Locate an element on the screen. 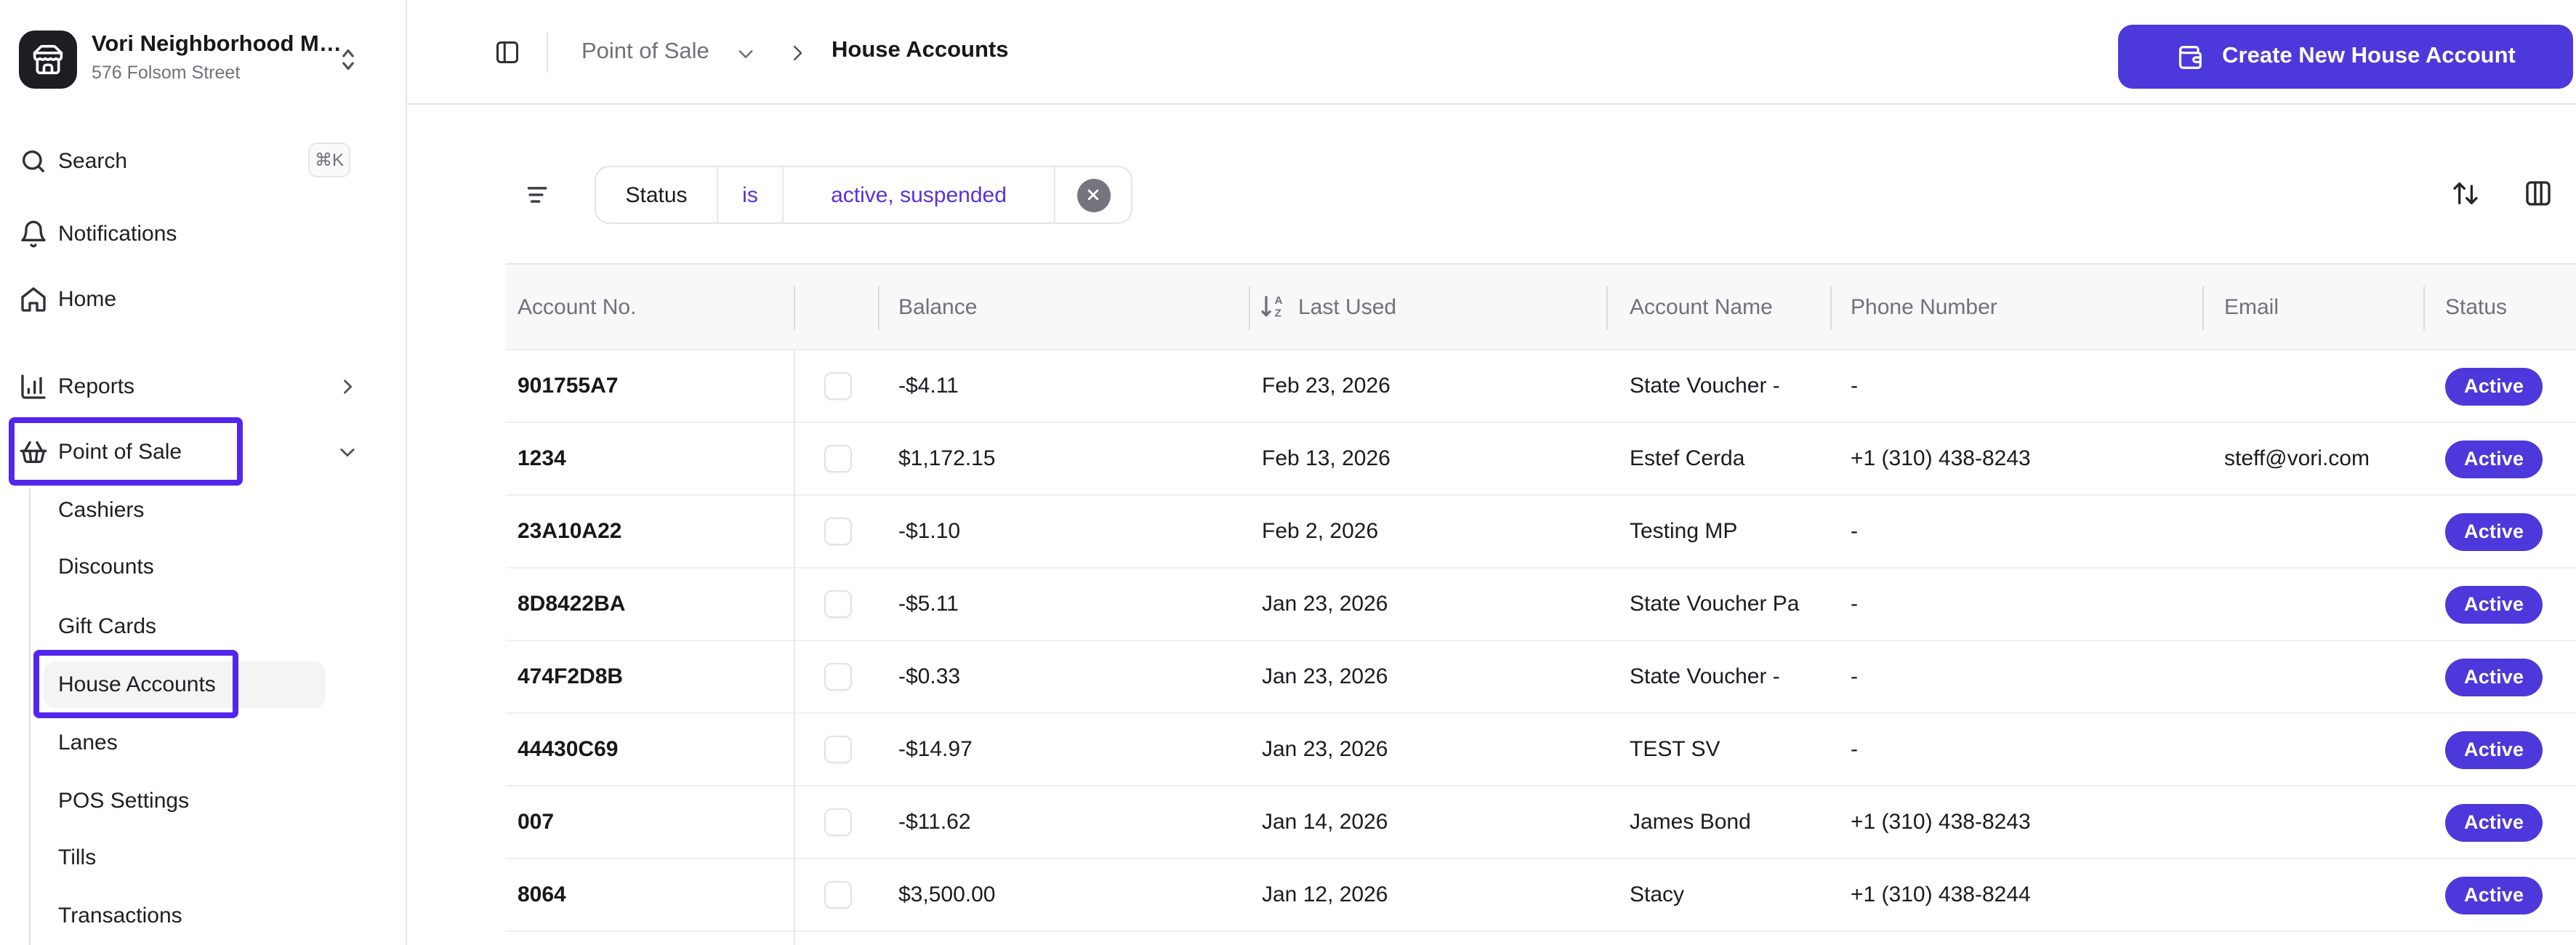 The width and height of the screenshot is (2576, 945). sidebar-item-house-accounts: House Accounts is located at coordinates (203, 684).